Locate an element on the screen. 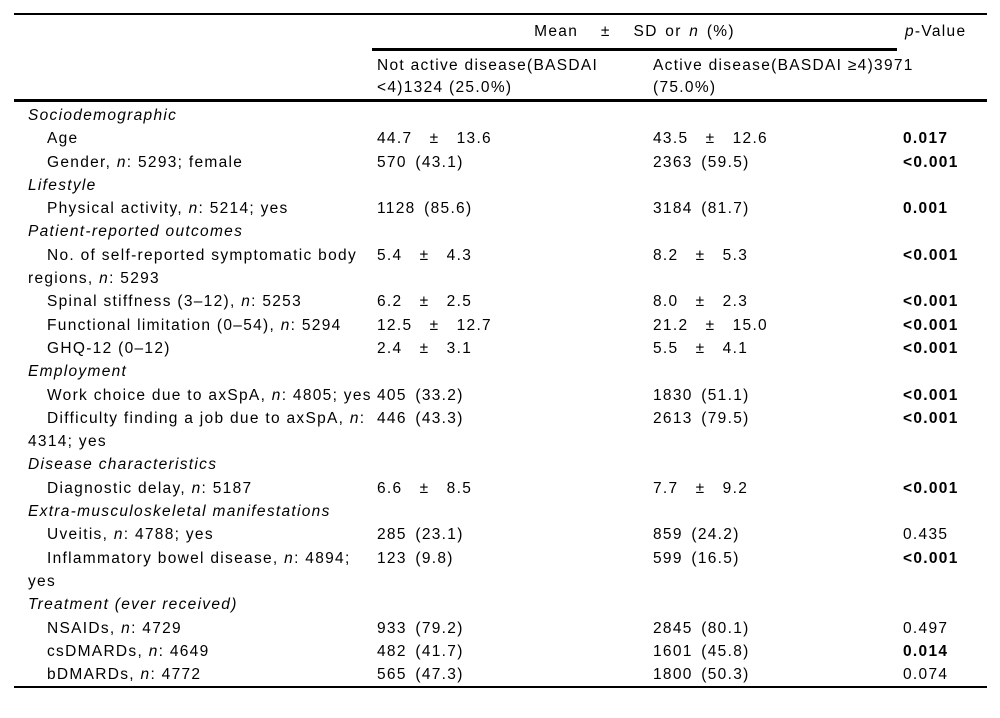  group1-value: 570 (43.1) is located at coordinates (420, 162).